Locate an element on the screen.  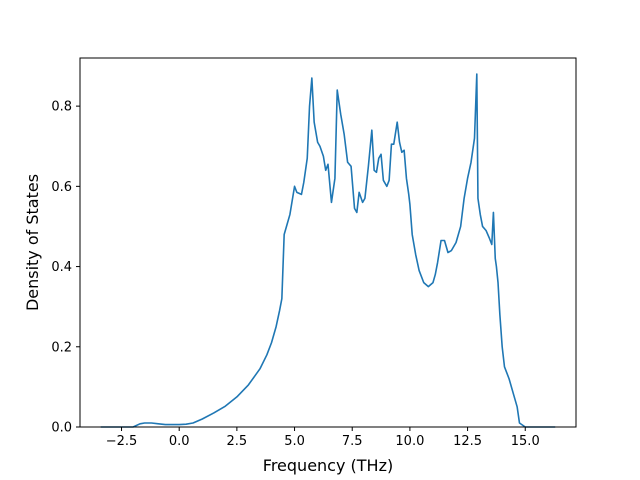
y-axis-label: Density of States is located at coordinates (32, 242).